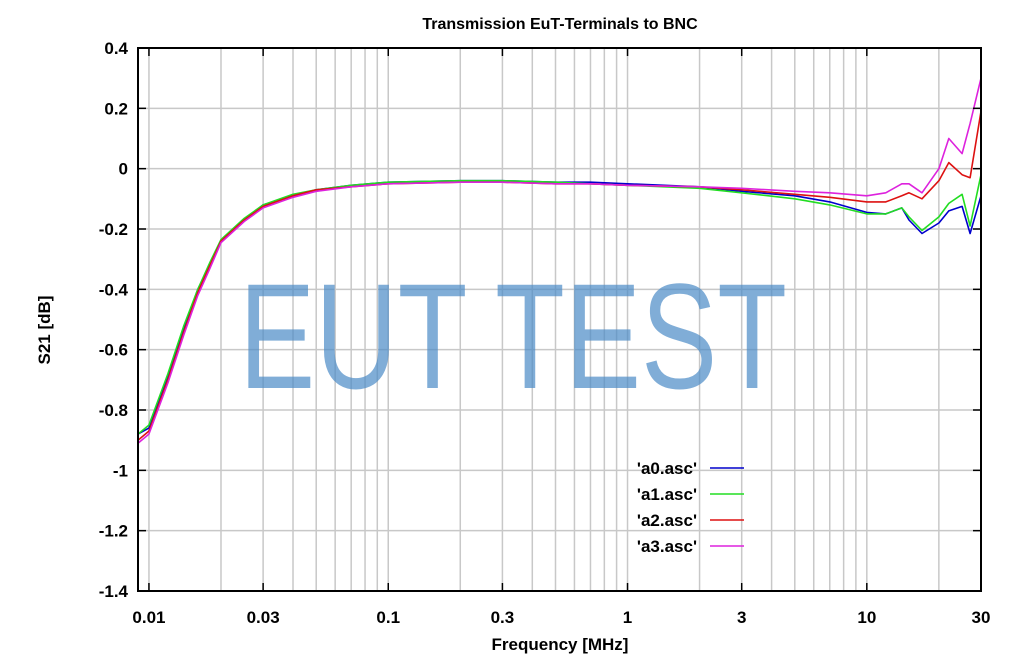  Describe the element at coordinates (114, 289) in the screenshot. I see `y-tick-label: -0.4` at that location.